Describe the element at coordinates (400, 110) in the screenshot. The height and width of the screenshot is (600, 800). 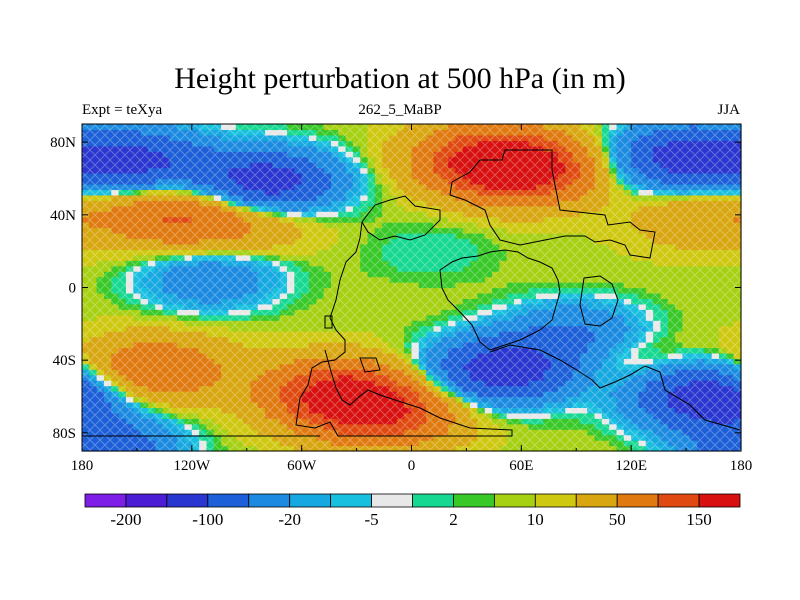
I see `case-label: 262_5_MaBP` at that location.